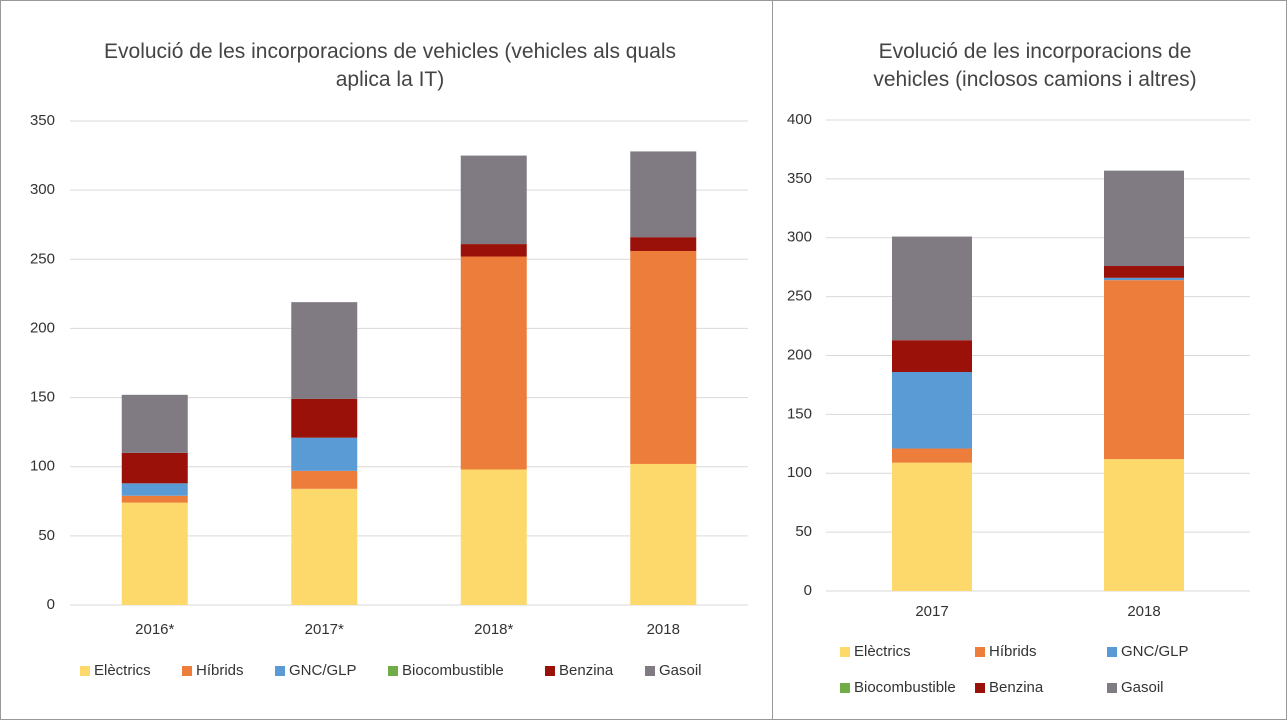 The height and width of the screenshot is (720, 1287). Describe the element at coordinates (154, 629) in the screenshot. I see `x-tick-label: 2016*` at that location.